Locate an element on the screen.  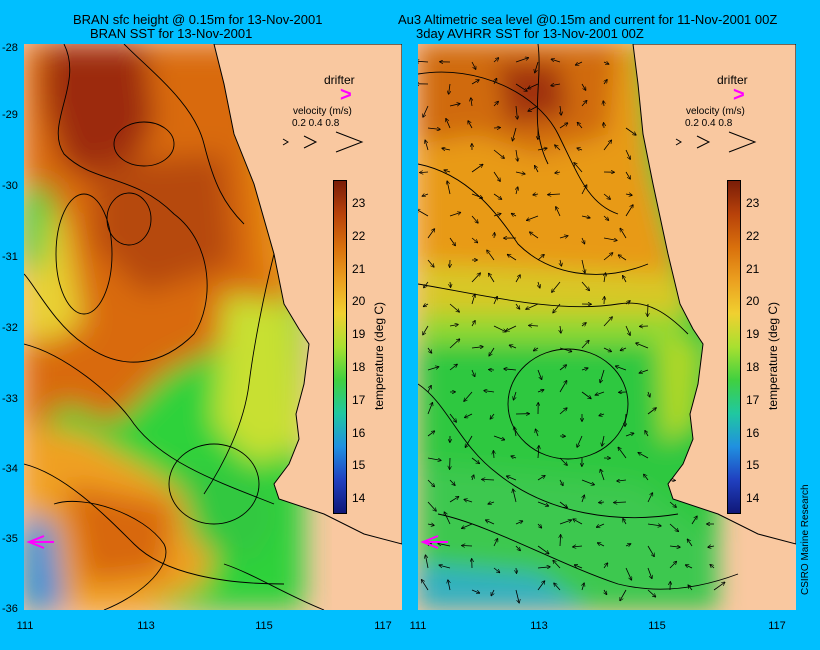
left-velocity-label: velocity (m/s) is located at coordinates (322, 111).